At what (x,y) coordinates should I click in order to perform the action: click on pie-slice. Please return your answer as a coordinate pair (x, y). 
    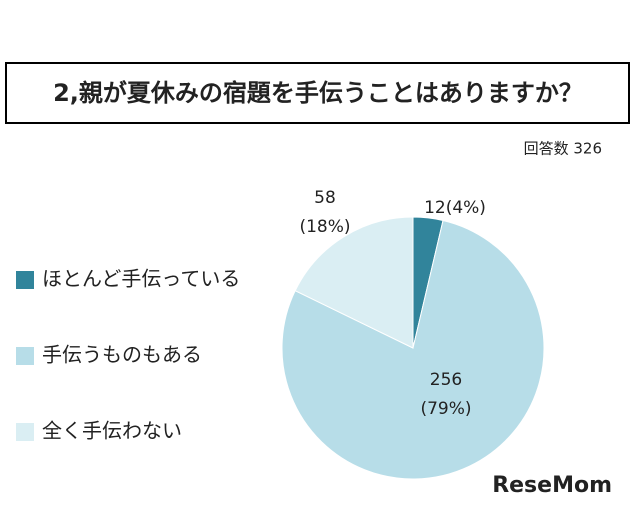
    Looking at the image, I should click on (354, 282).